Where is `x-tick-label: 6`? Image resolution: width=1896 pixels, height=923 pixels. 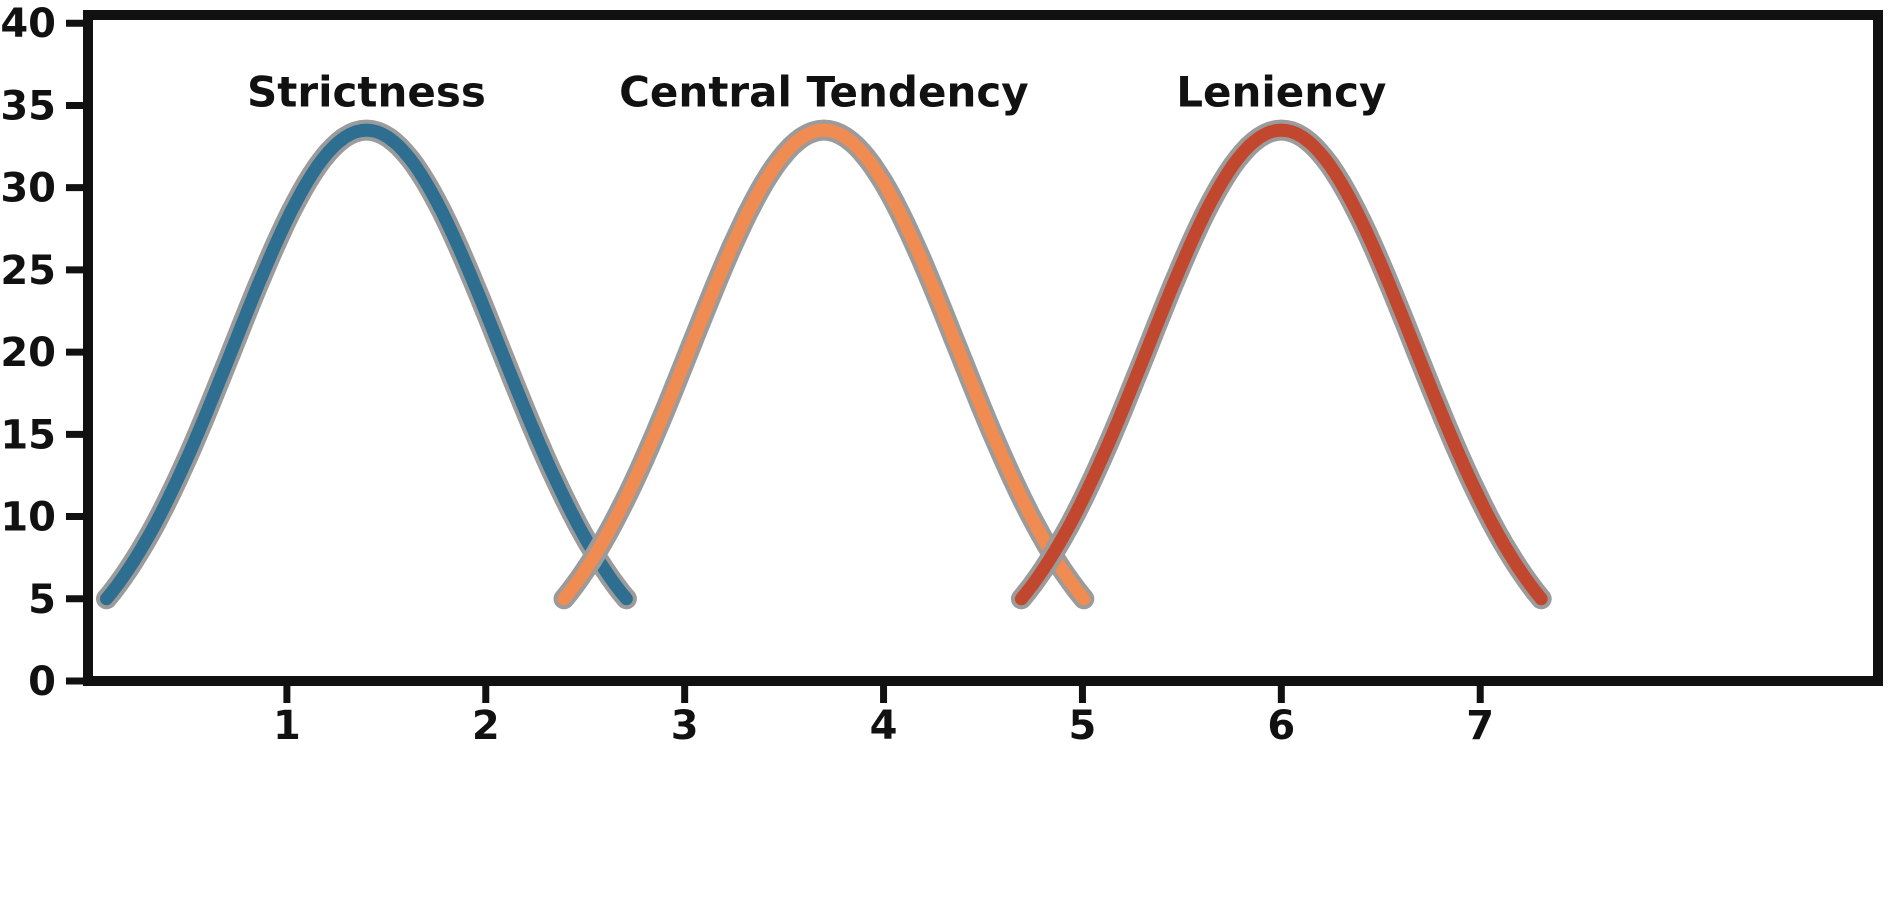 x-tick-label: 6 is located at coordinates (1281, 726).